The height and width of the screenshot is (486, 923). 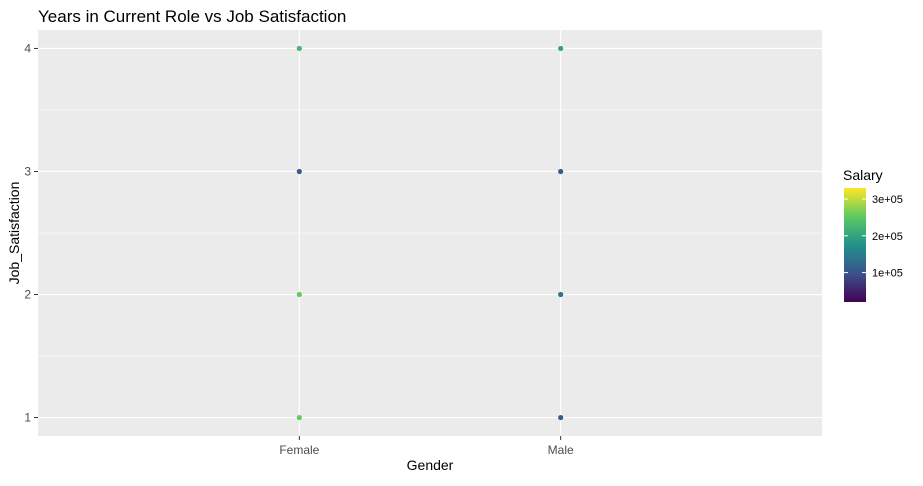 I want to click on legend-tick-label: 3e+05, so click(x=887, y=200).